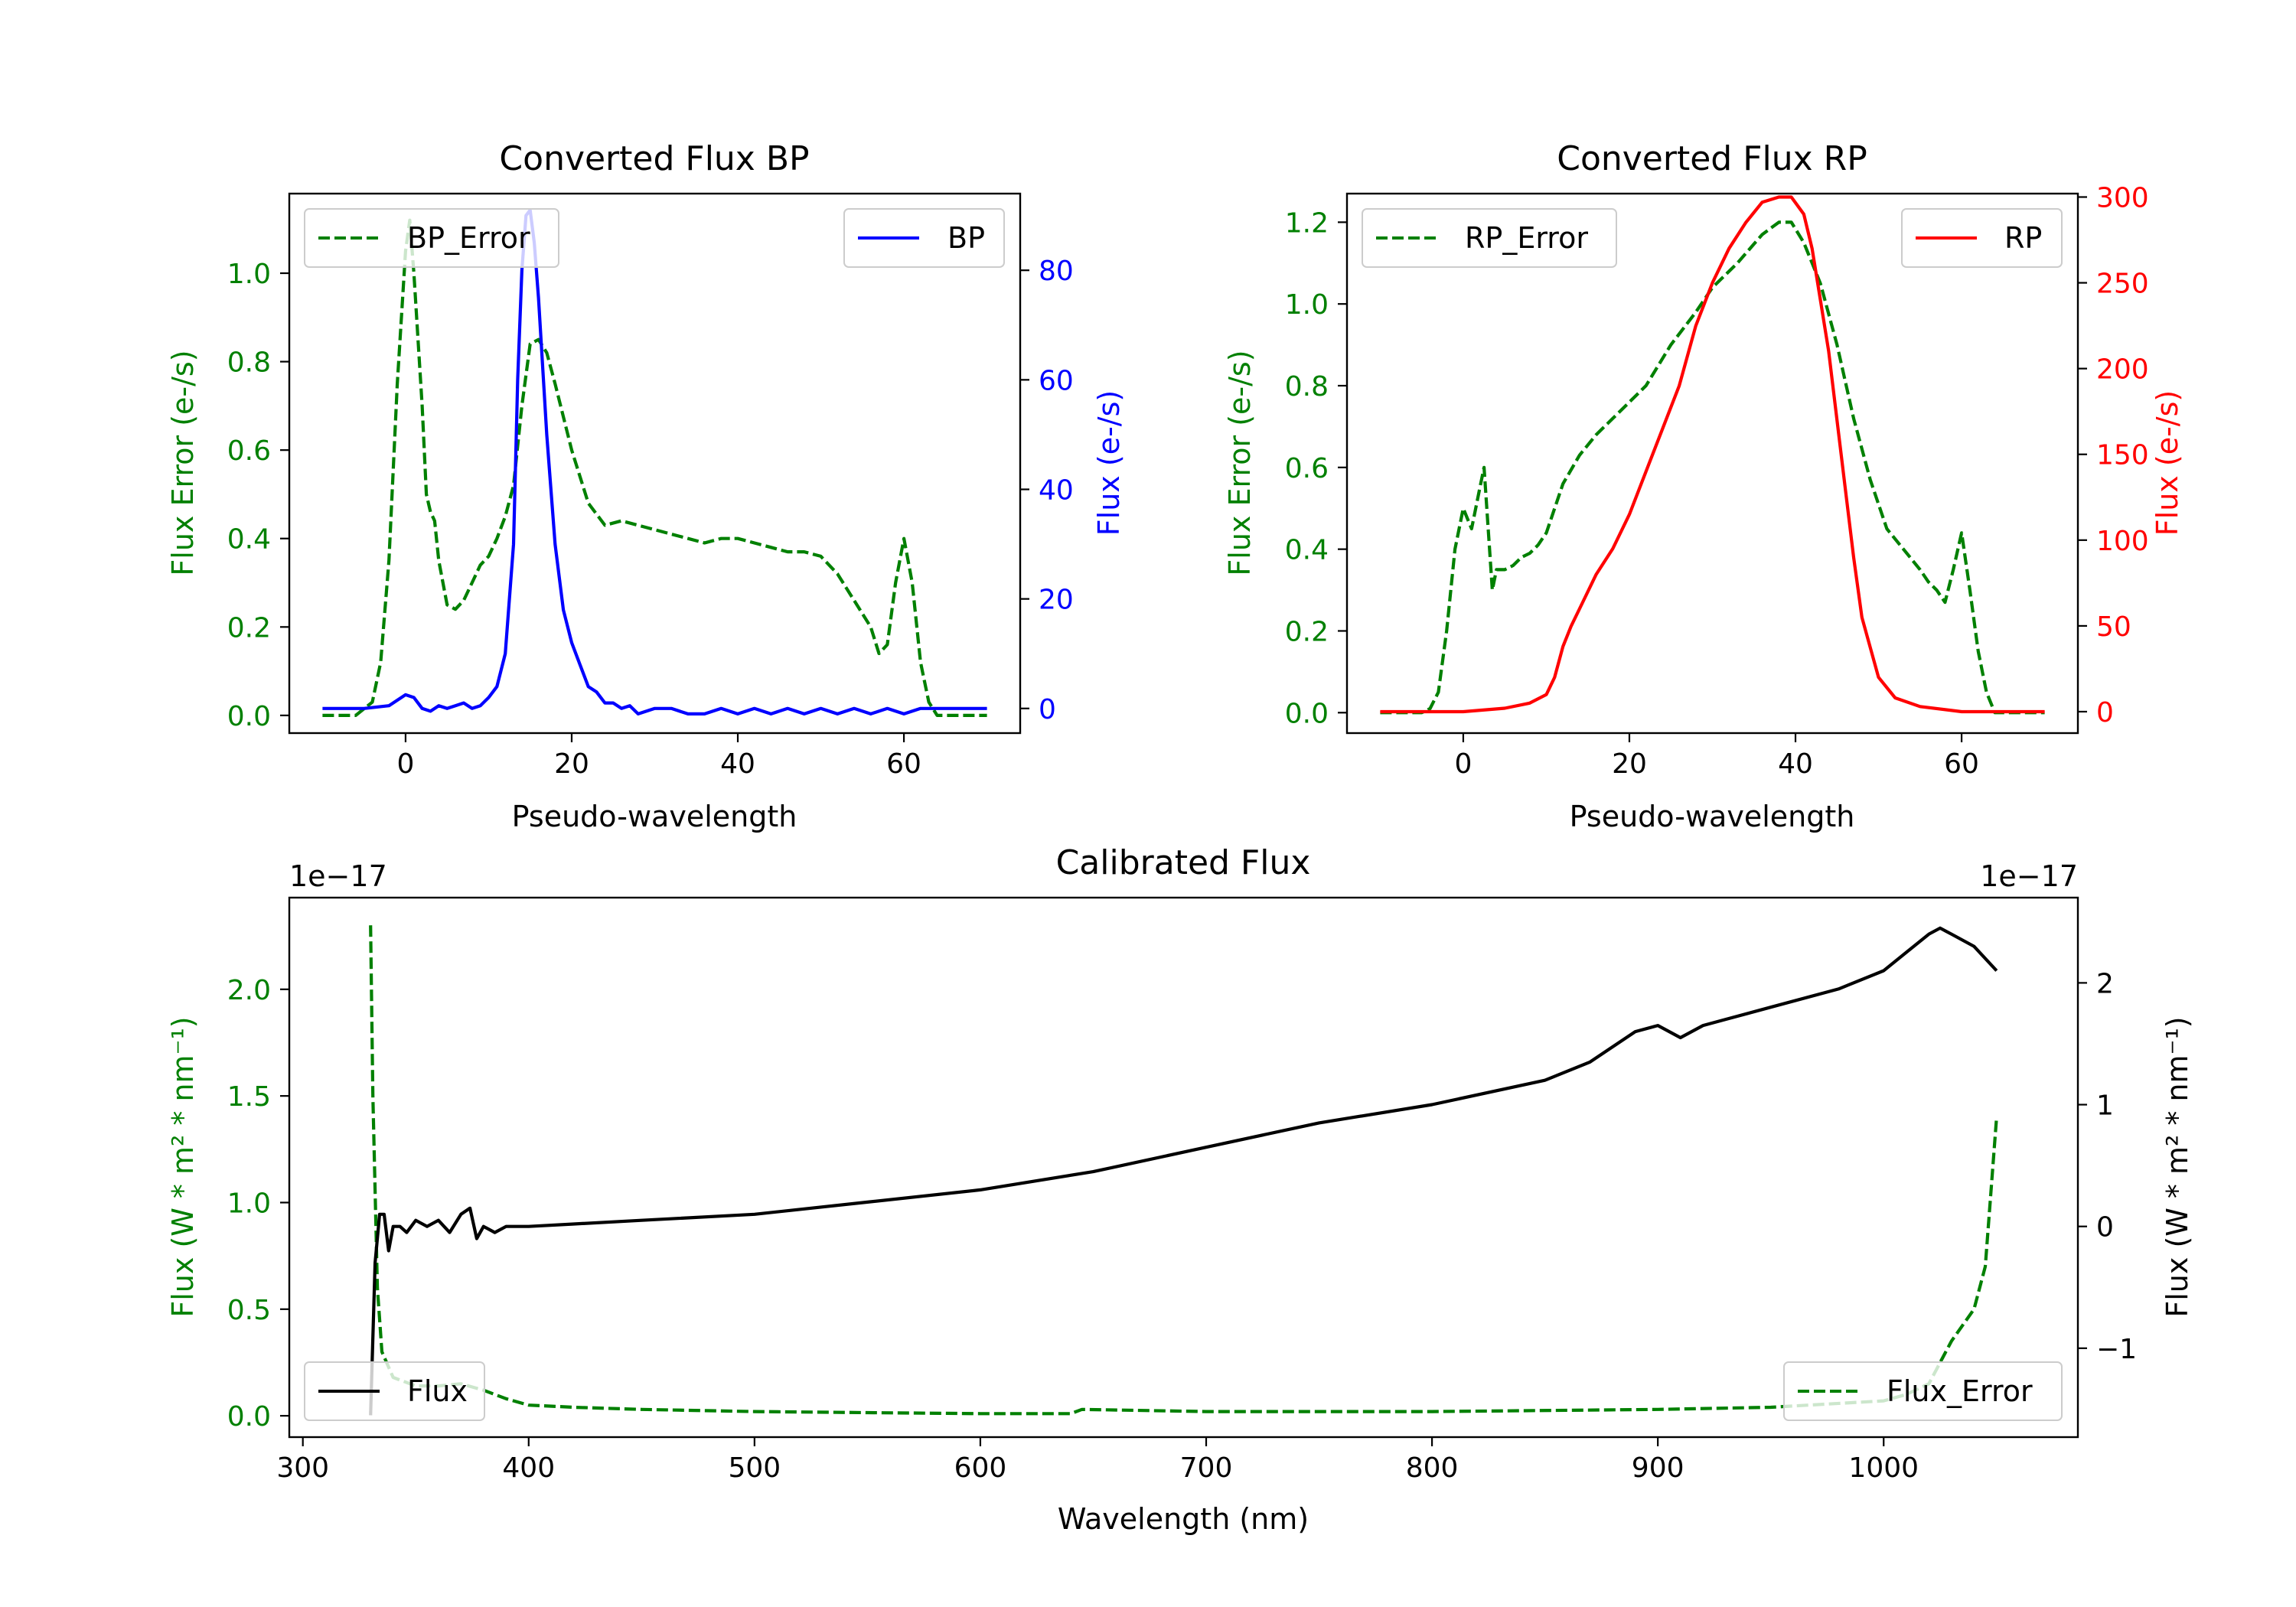  Describe the element at coordinates (302, 1468) in the screenshot. I see `calibrated-x-tick-label: 300` at that location.